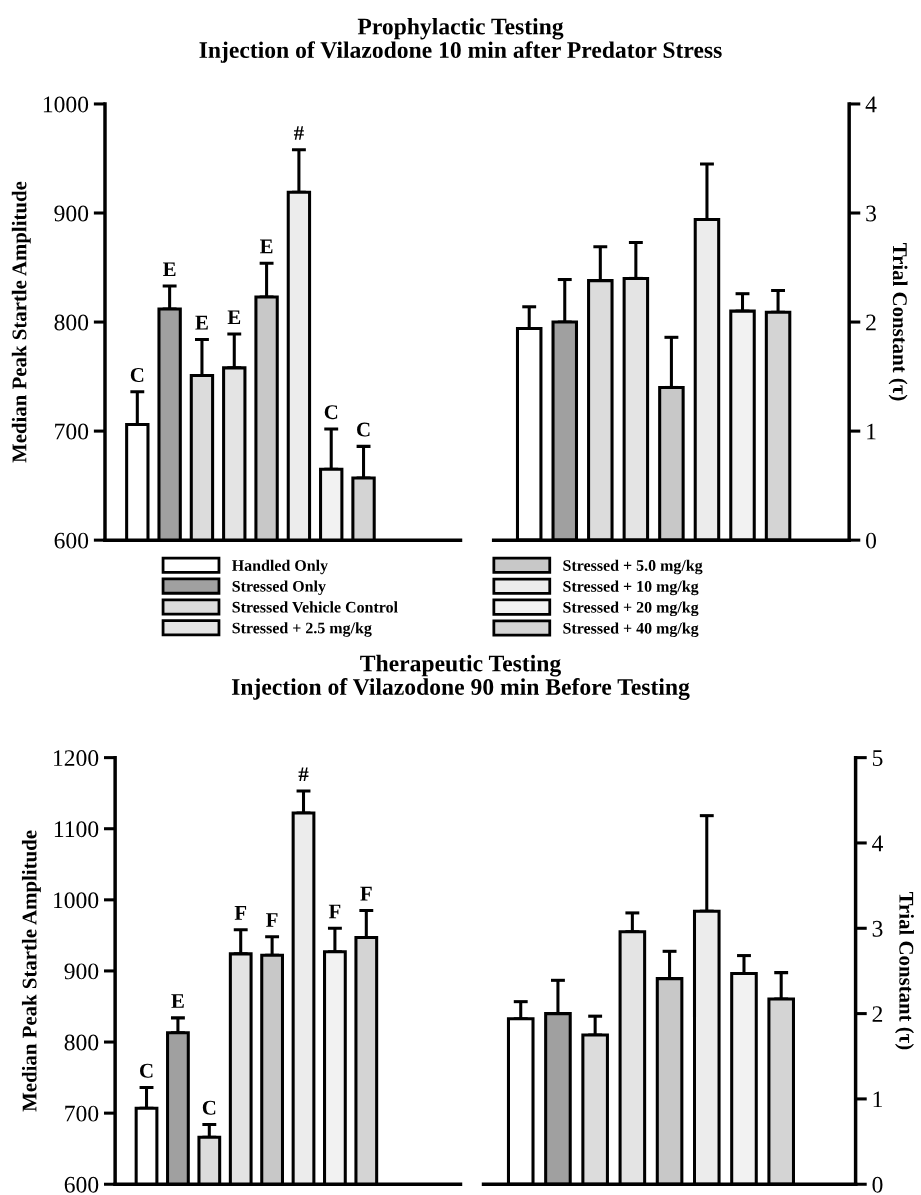 The height and width of the screenshot is (1195, 921). I want to click on legend-label: Stressed + 2.5 mg/kg, so click(302, 629).